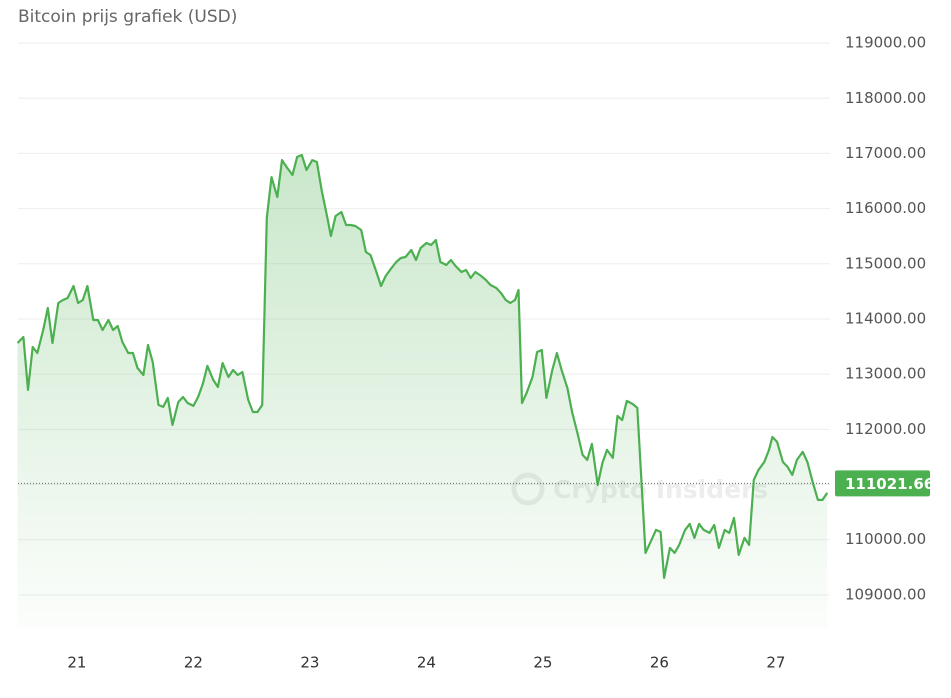 This screenshot has width=951, height=698. I want to click on x-tick-label: 22, so click(193, 663).